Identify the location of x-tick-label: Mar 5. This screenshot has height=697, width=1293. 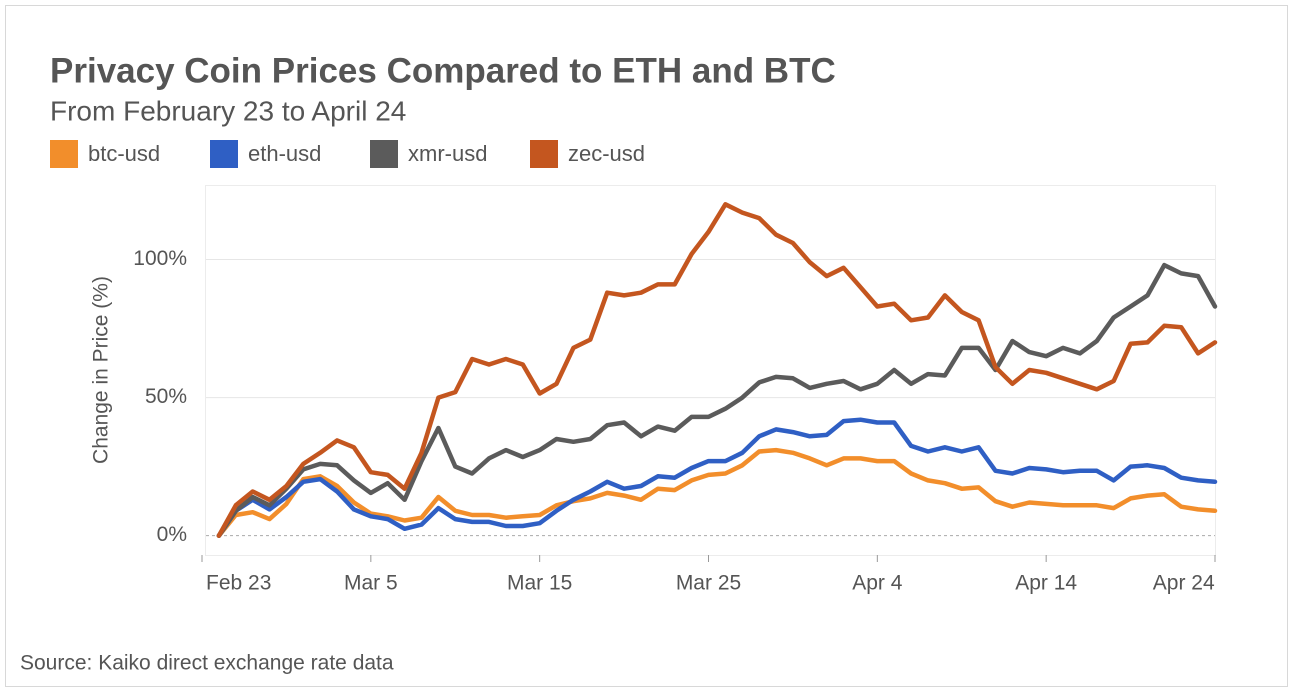
(371, 583).